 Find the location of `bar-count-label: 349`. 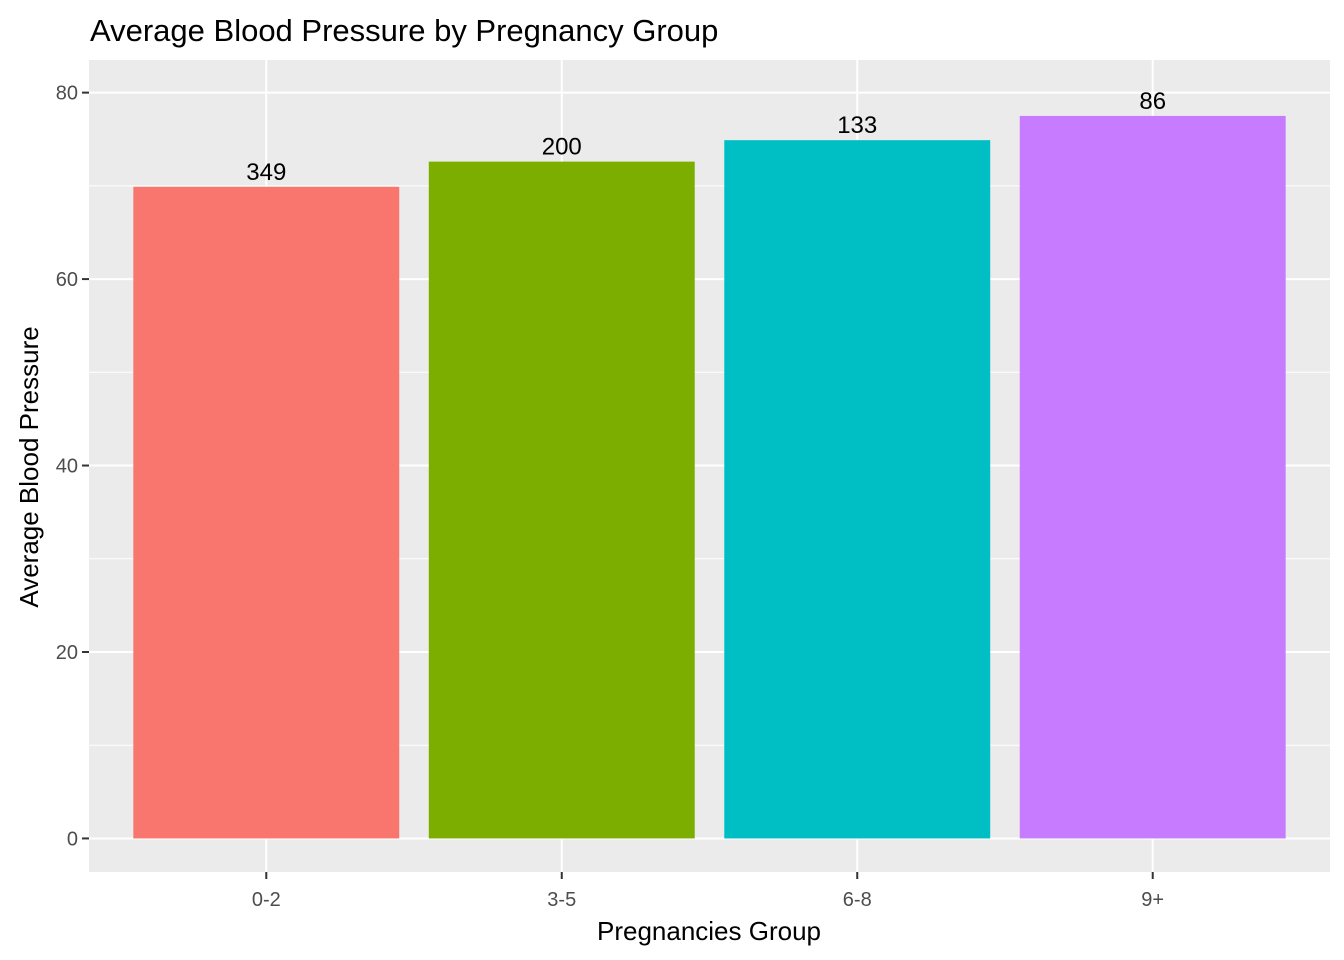

bar-count-label: 349 is located at coordinates (266, 172).